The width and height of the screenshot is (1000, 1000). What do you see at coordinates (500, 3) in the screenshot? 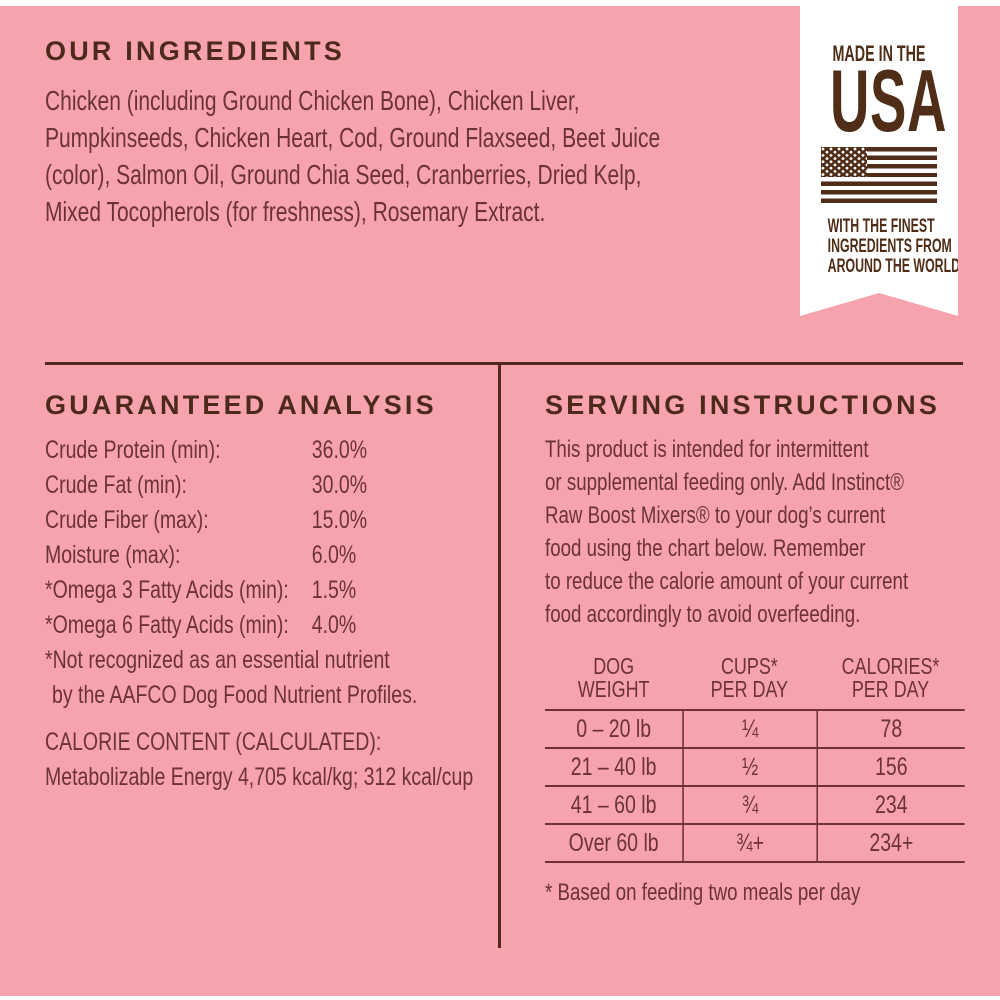
I see `top-edge-strip` at bounding box center [500, 3].